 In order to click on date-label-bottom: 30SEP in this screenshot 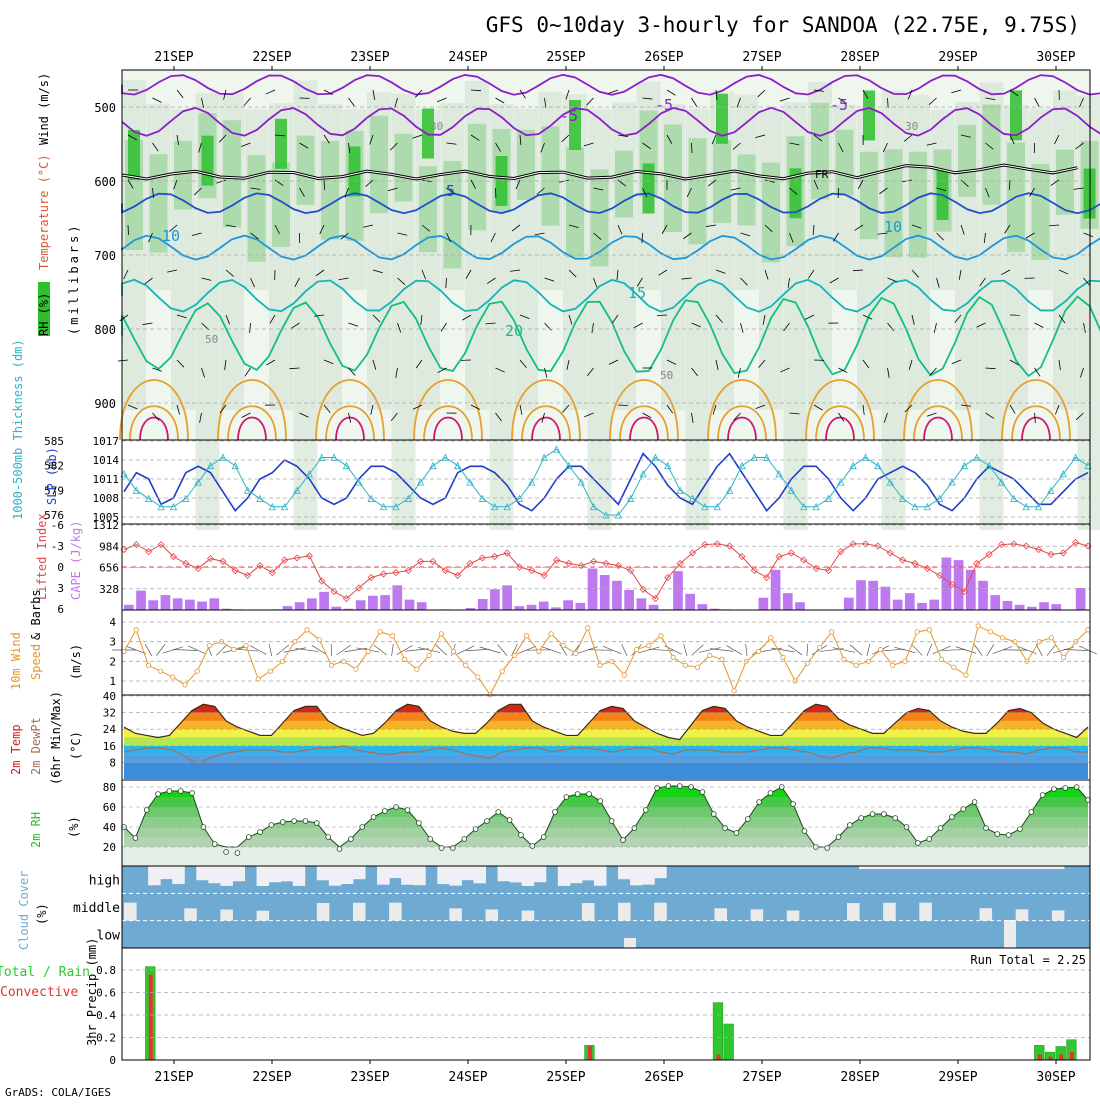, I will do `click(1055, 1077)`.